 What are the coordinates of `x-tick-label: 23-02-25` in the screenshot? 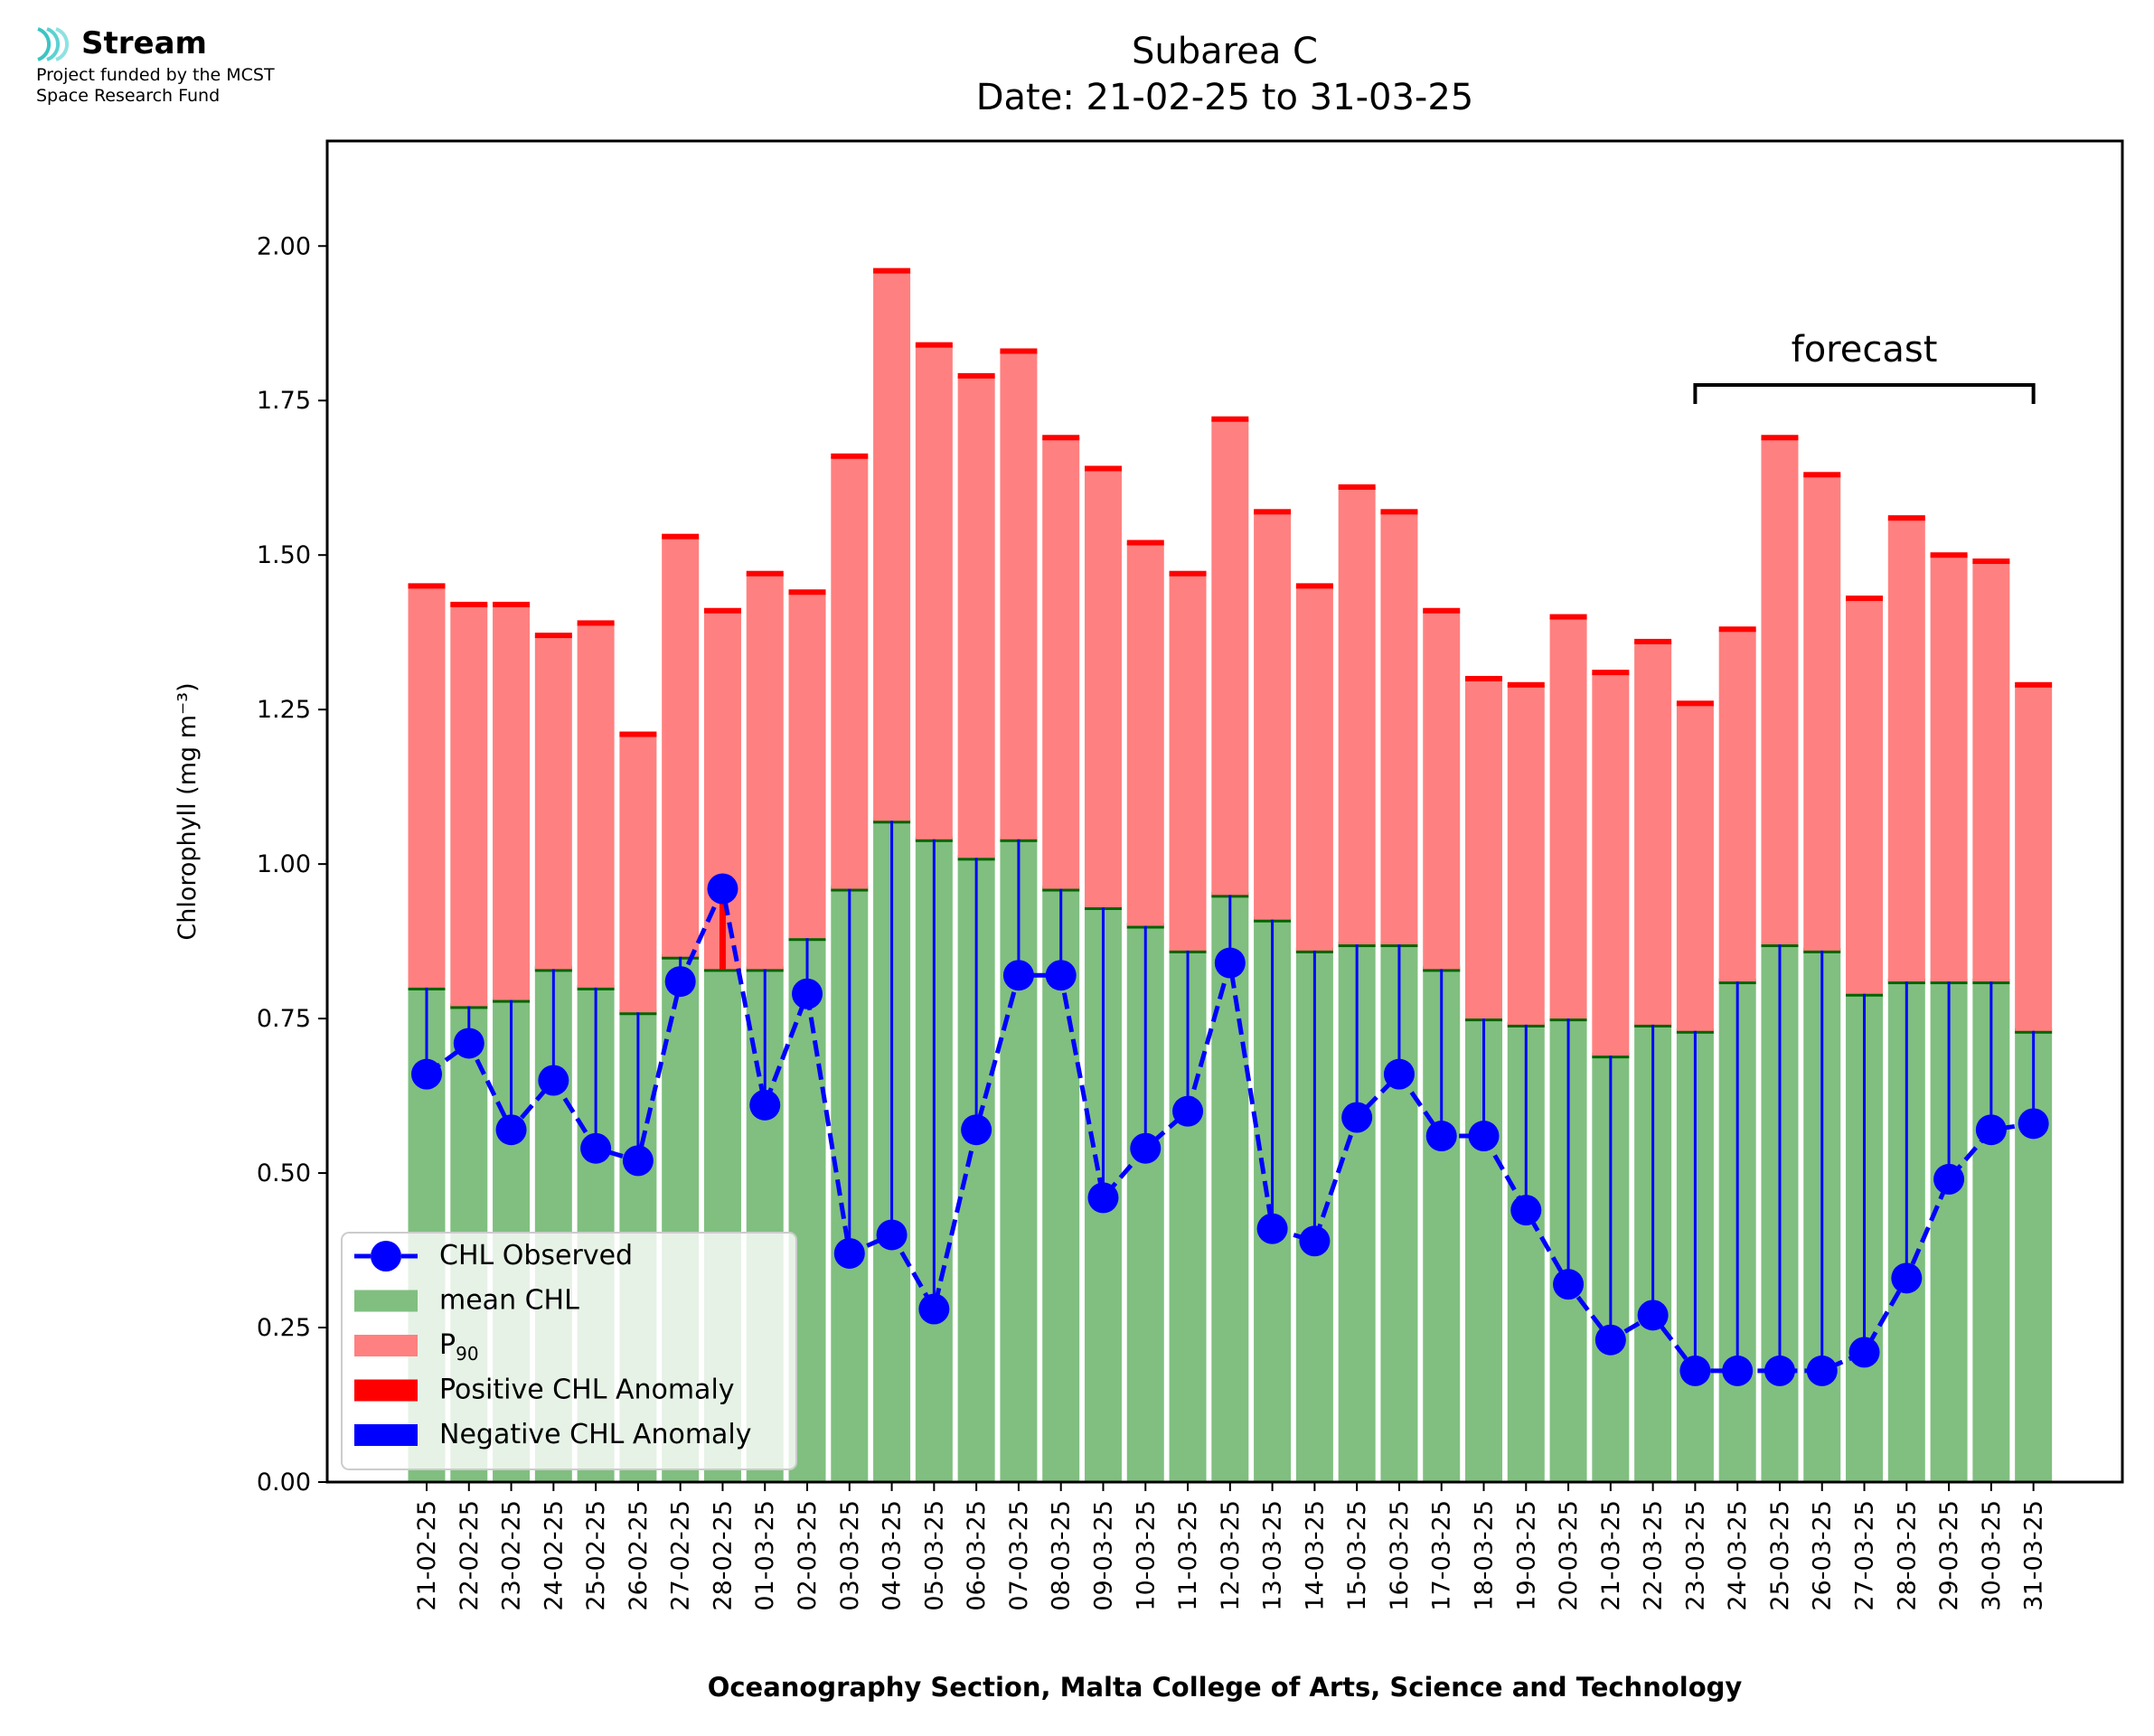 It's located at (512, 1556).